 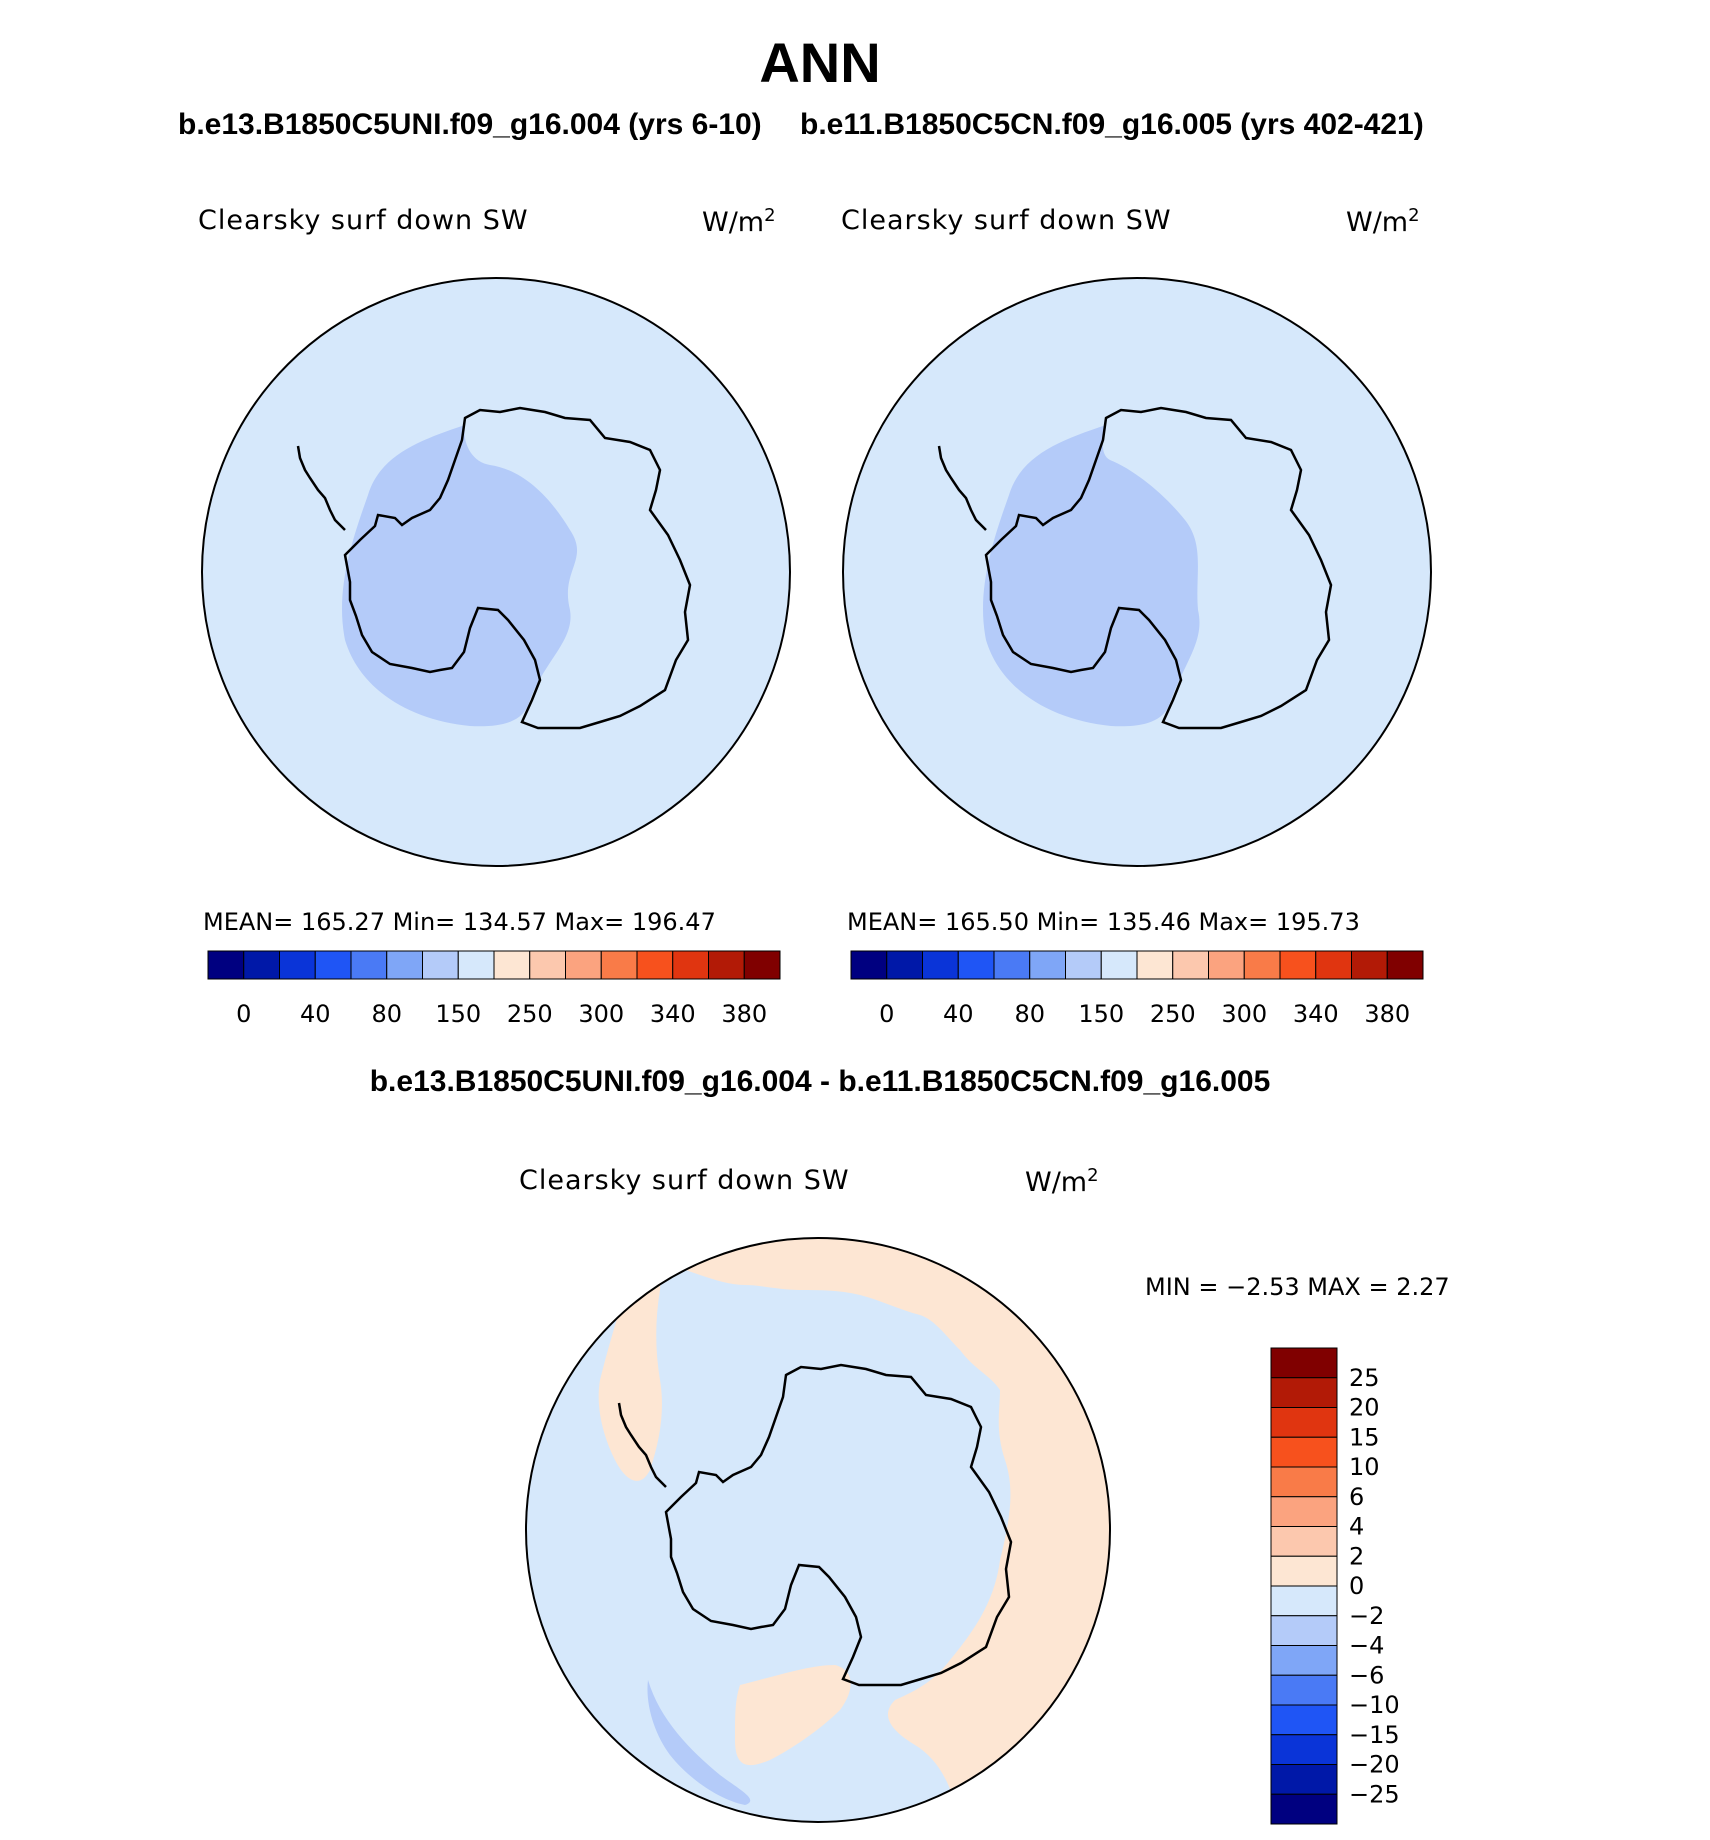 What do you see at coordinates (739, 221) in the screenshot?
I see `panel1-units: W/m2` at bounding box center [739, 221].